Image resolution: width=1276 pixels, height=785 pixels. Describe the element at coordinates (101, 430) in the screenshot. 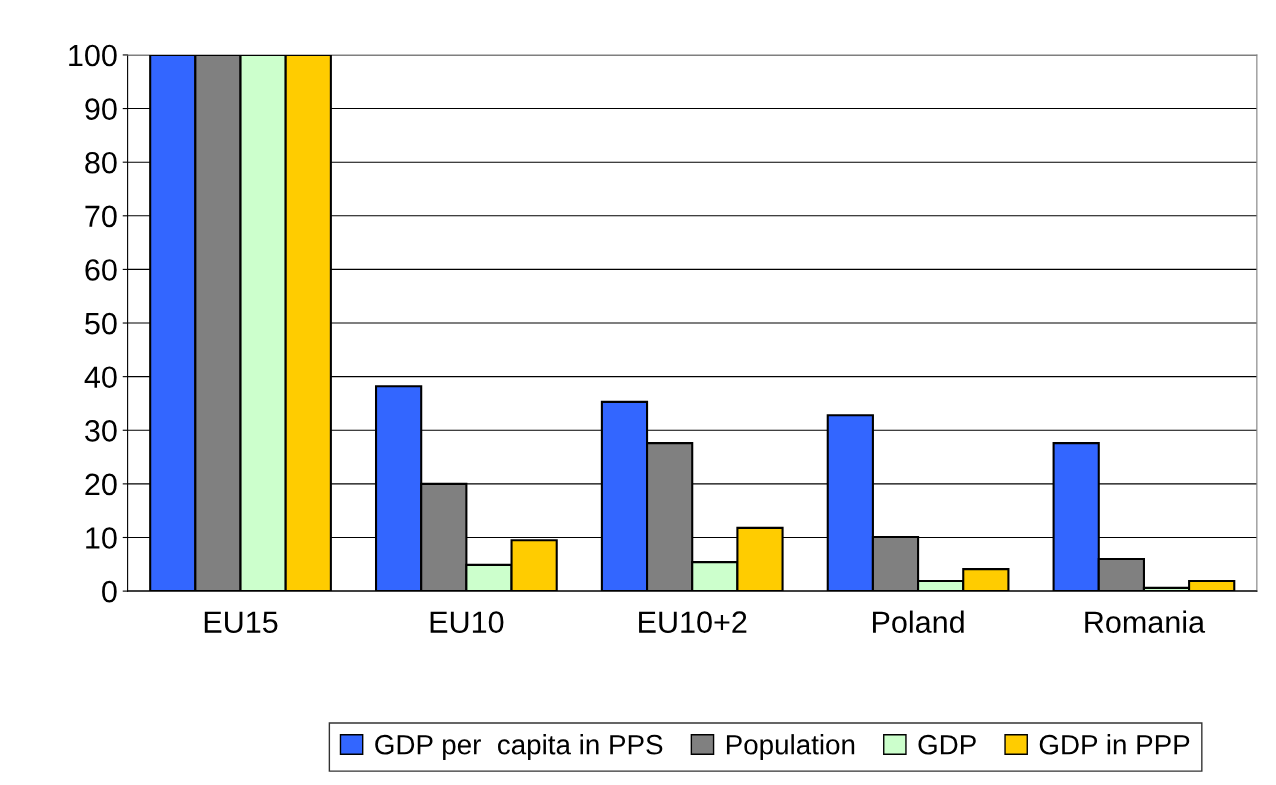

I see `y-tick-label: 30` at that location.